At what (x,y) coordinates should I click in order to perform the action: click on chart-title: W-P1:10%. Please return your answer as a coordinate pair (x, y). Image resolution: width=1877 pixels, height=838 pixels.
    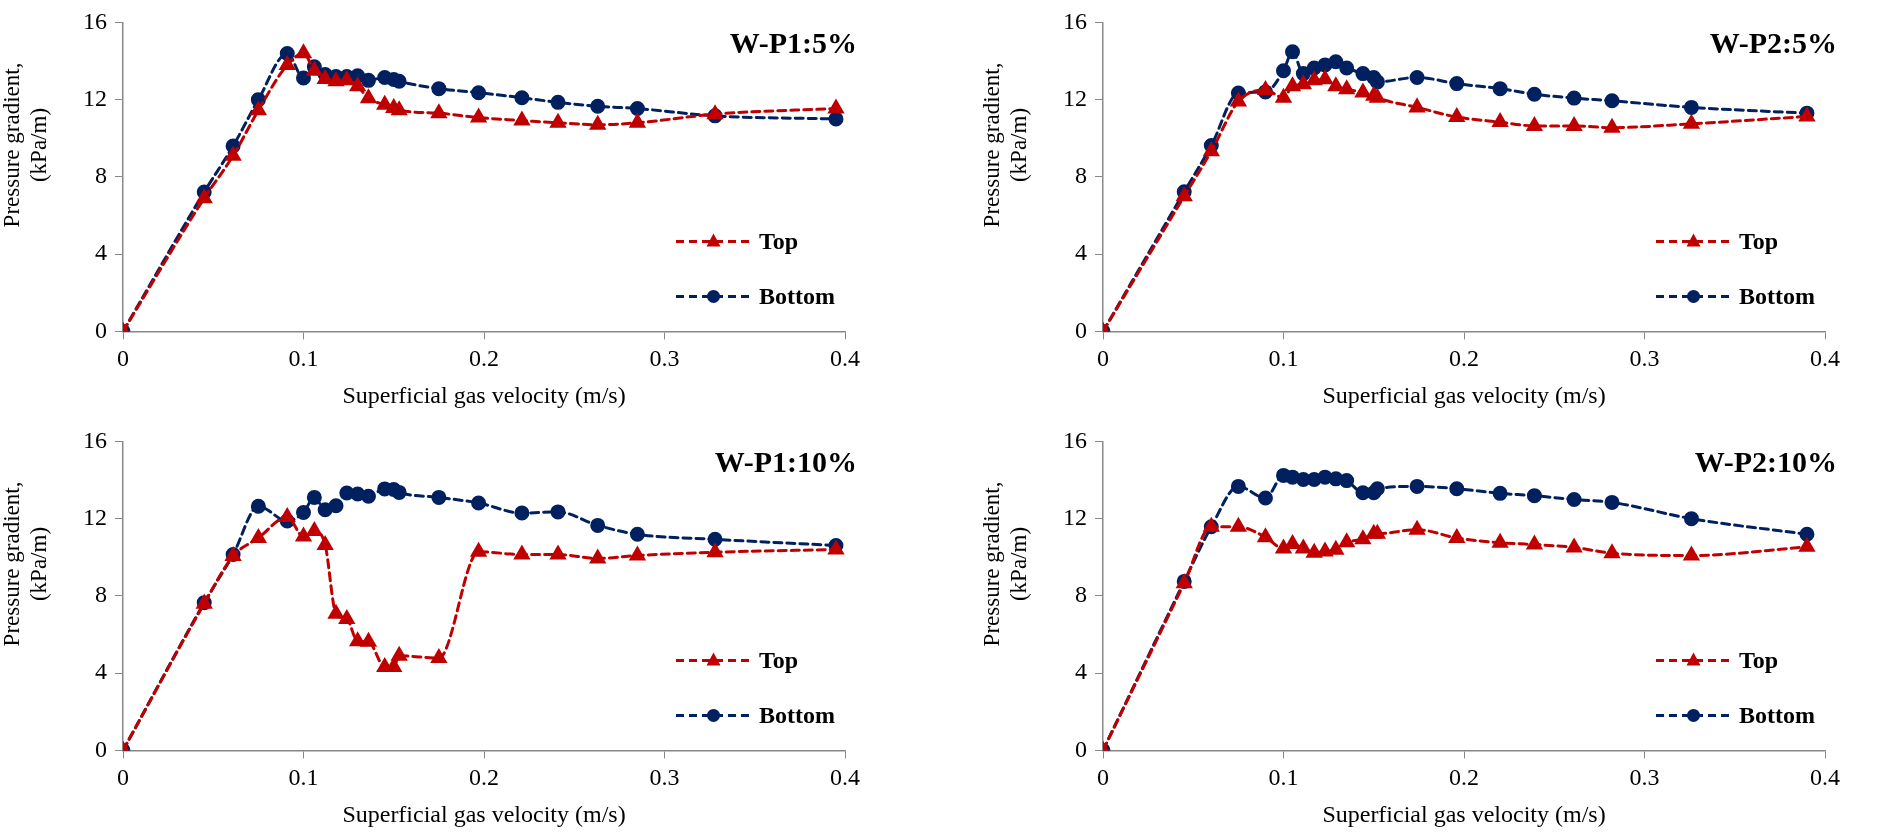
    Looking at the image, I should click on (785, 462).